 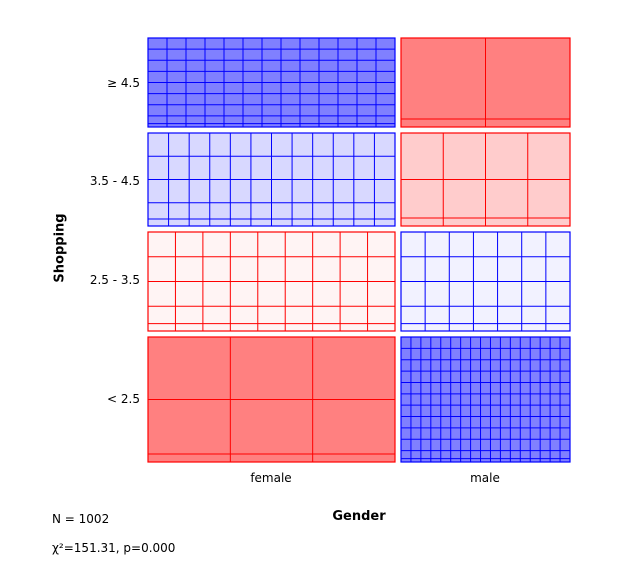 I want to click on chi-square-text: χ²=151.31, p=0.000, so click(x=114, y=548).